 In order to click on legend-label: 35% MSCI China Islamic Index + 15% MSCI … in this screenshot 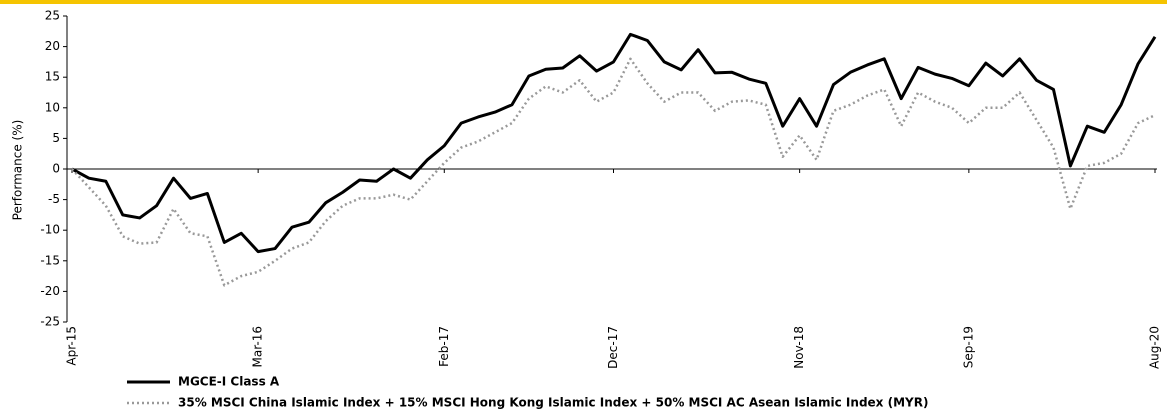, I will do `click(553, 403)`.